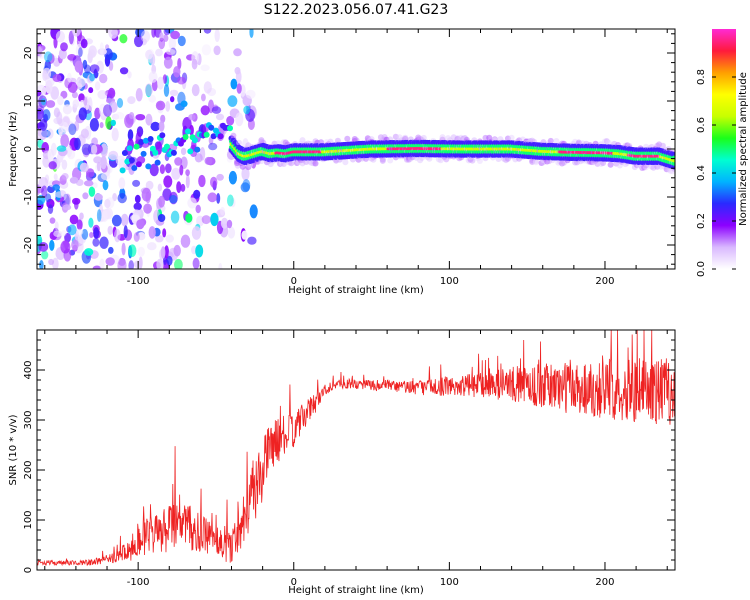 The height and width of the screenshot is (600, 750). Describe the element at coordinates (28, 570) in the screenshot. I see `y-tick-label: 0` at that location.